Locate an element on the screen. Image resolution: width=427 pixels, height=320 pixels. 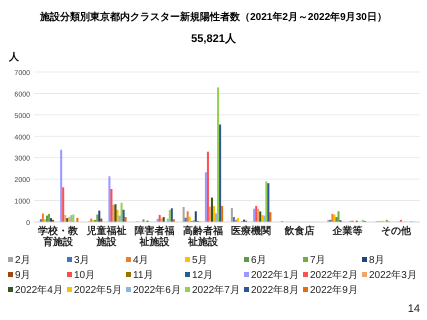
legend-label: 2022年7月 is located at coordinates (216, 290).